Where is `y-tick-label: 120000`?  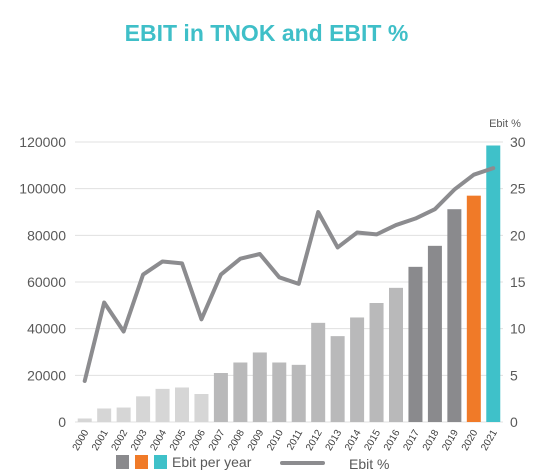
y-tick-label: 120000 is located at coordinates (42, 142).